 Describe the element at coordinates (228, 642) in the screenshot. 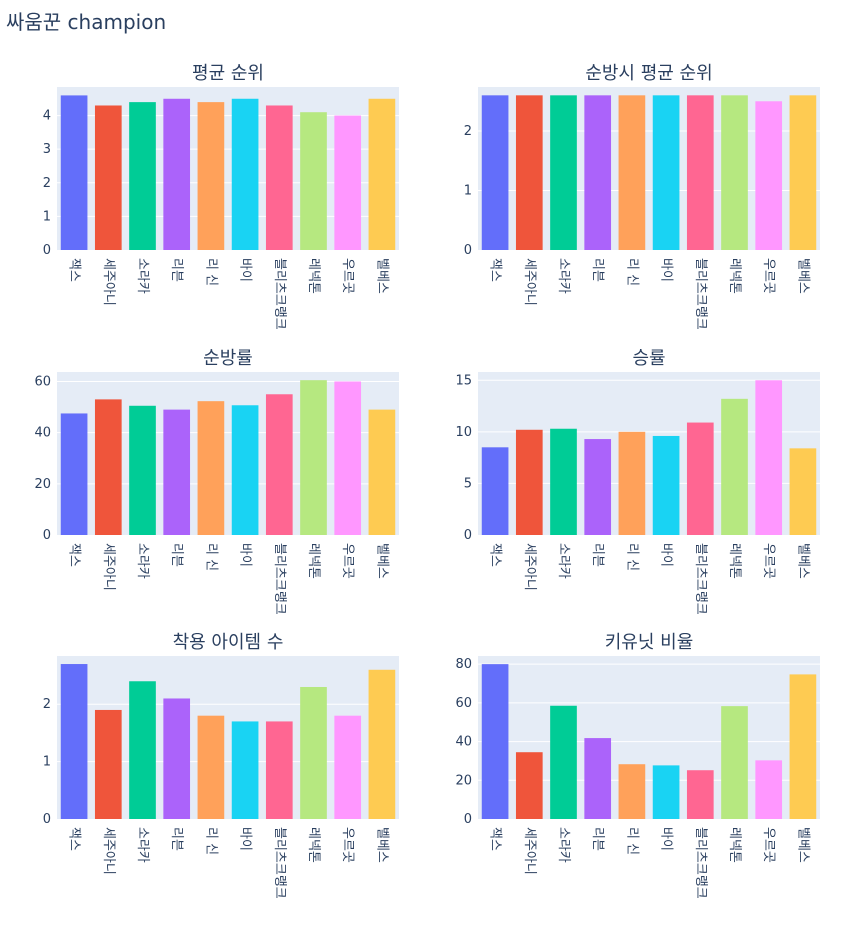

I see `subplot-title: 착용 아이템 수` at that location.